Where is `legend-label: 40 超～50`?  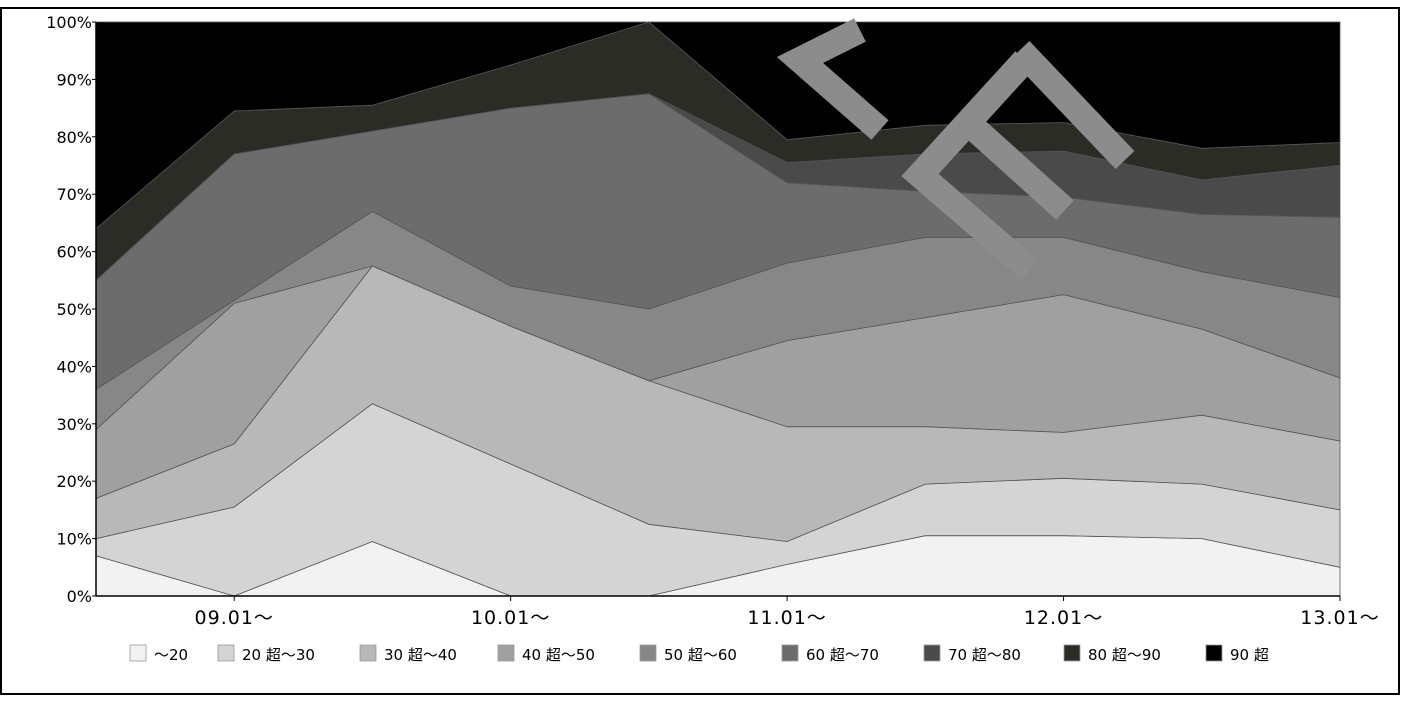
legend-label: 40 超～50 is located at coordinates (558, 655).